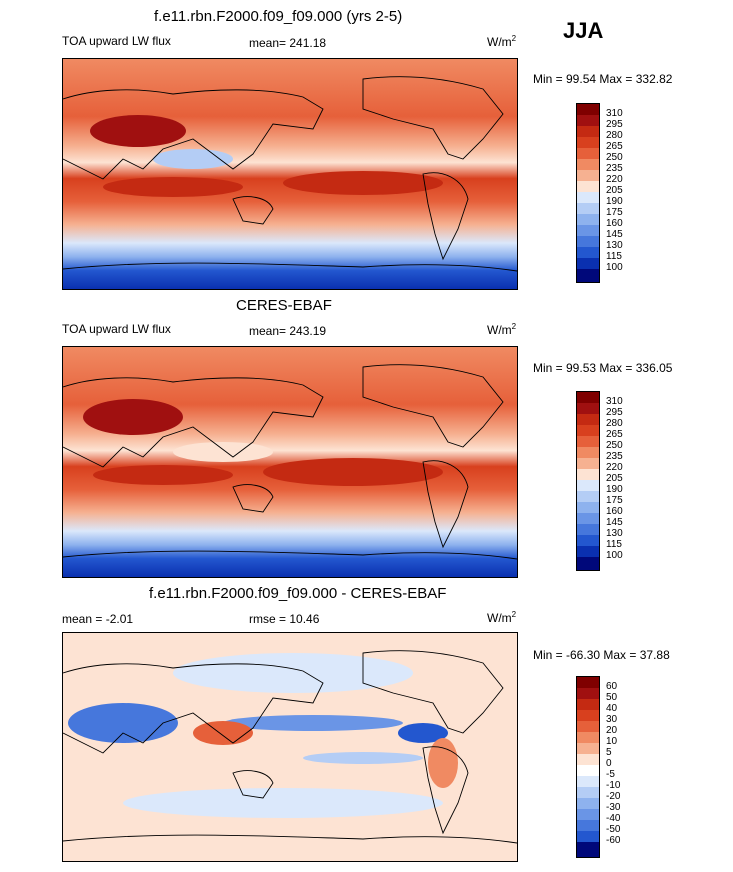 The width and height of the screenshot is (733, 872). Describe the element at coordinates (363, 183) in the screenshot. I see `panel1-band` at that location.